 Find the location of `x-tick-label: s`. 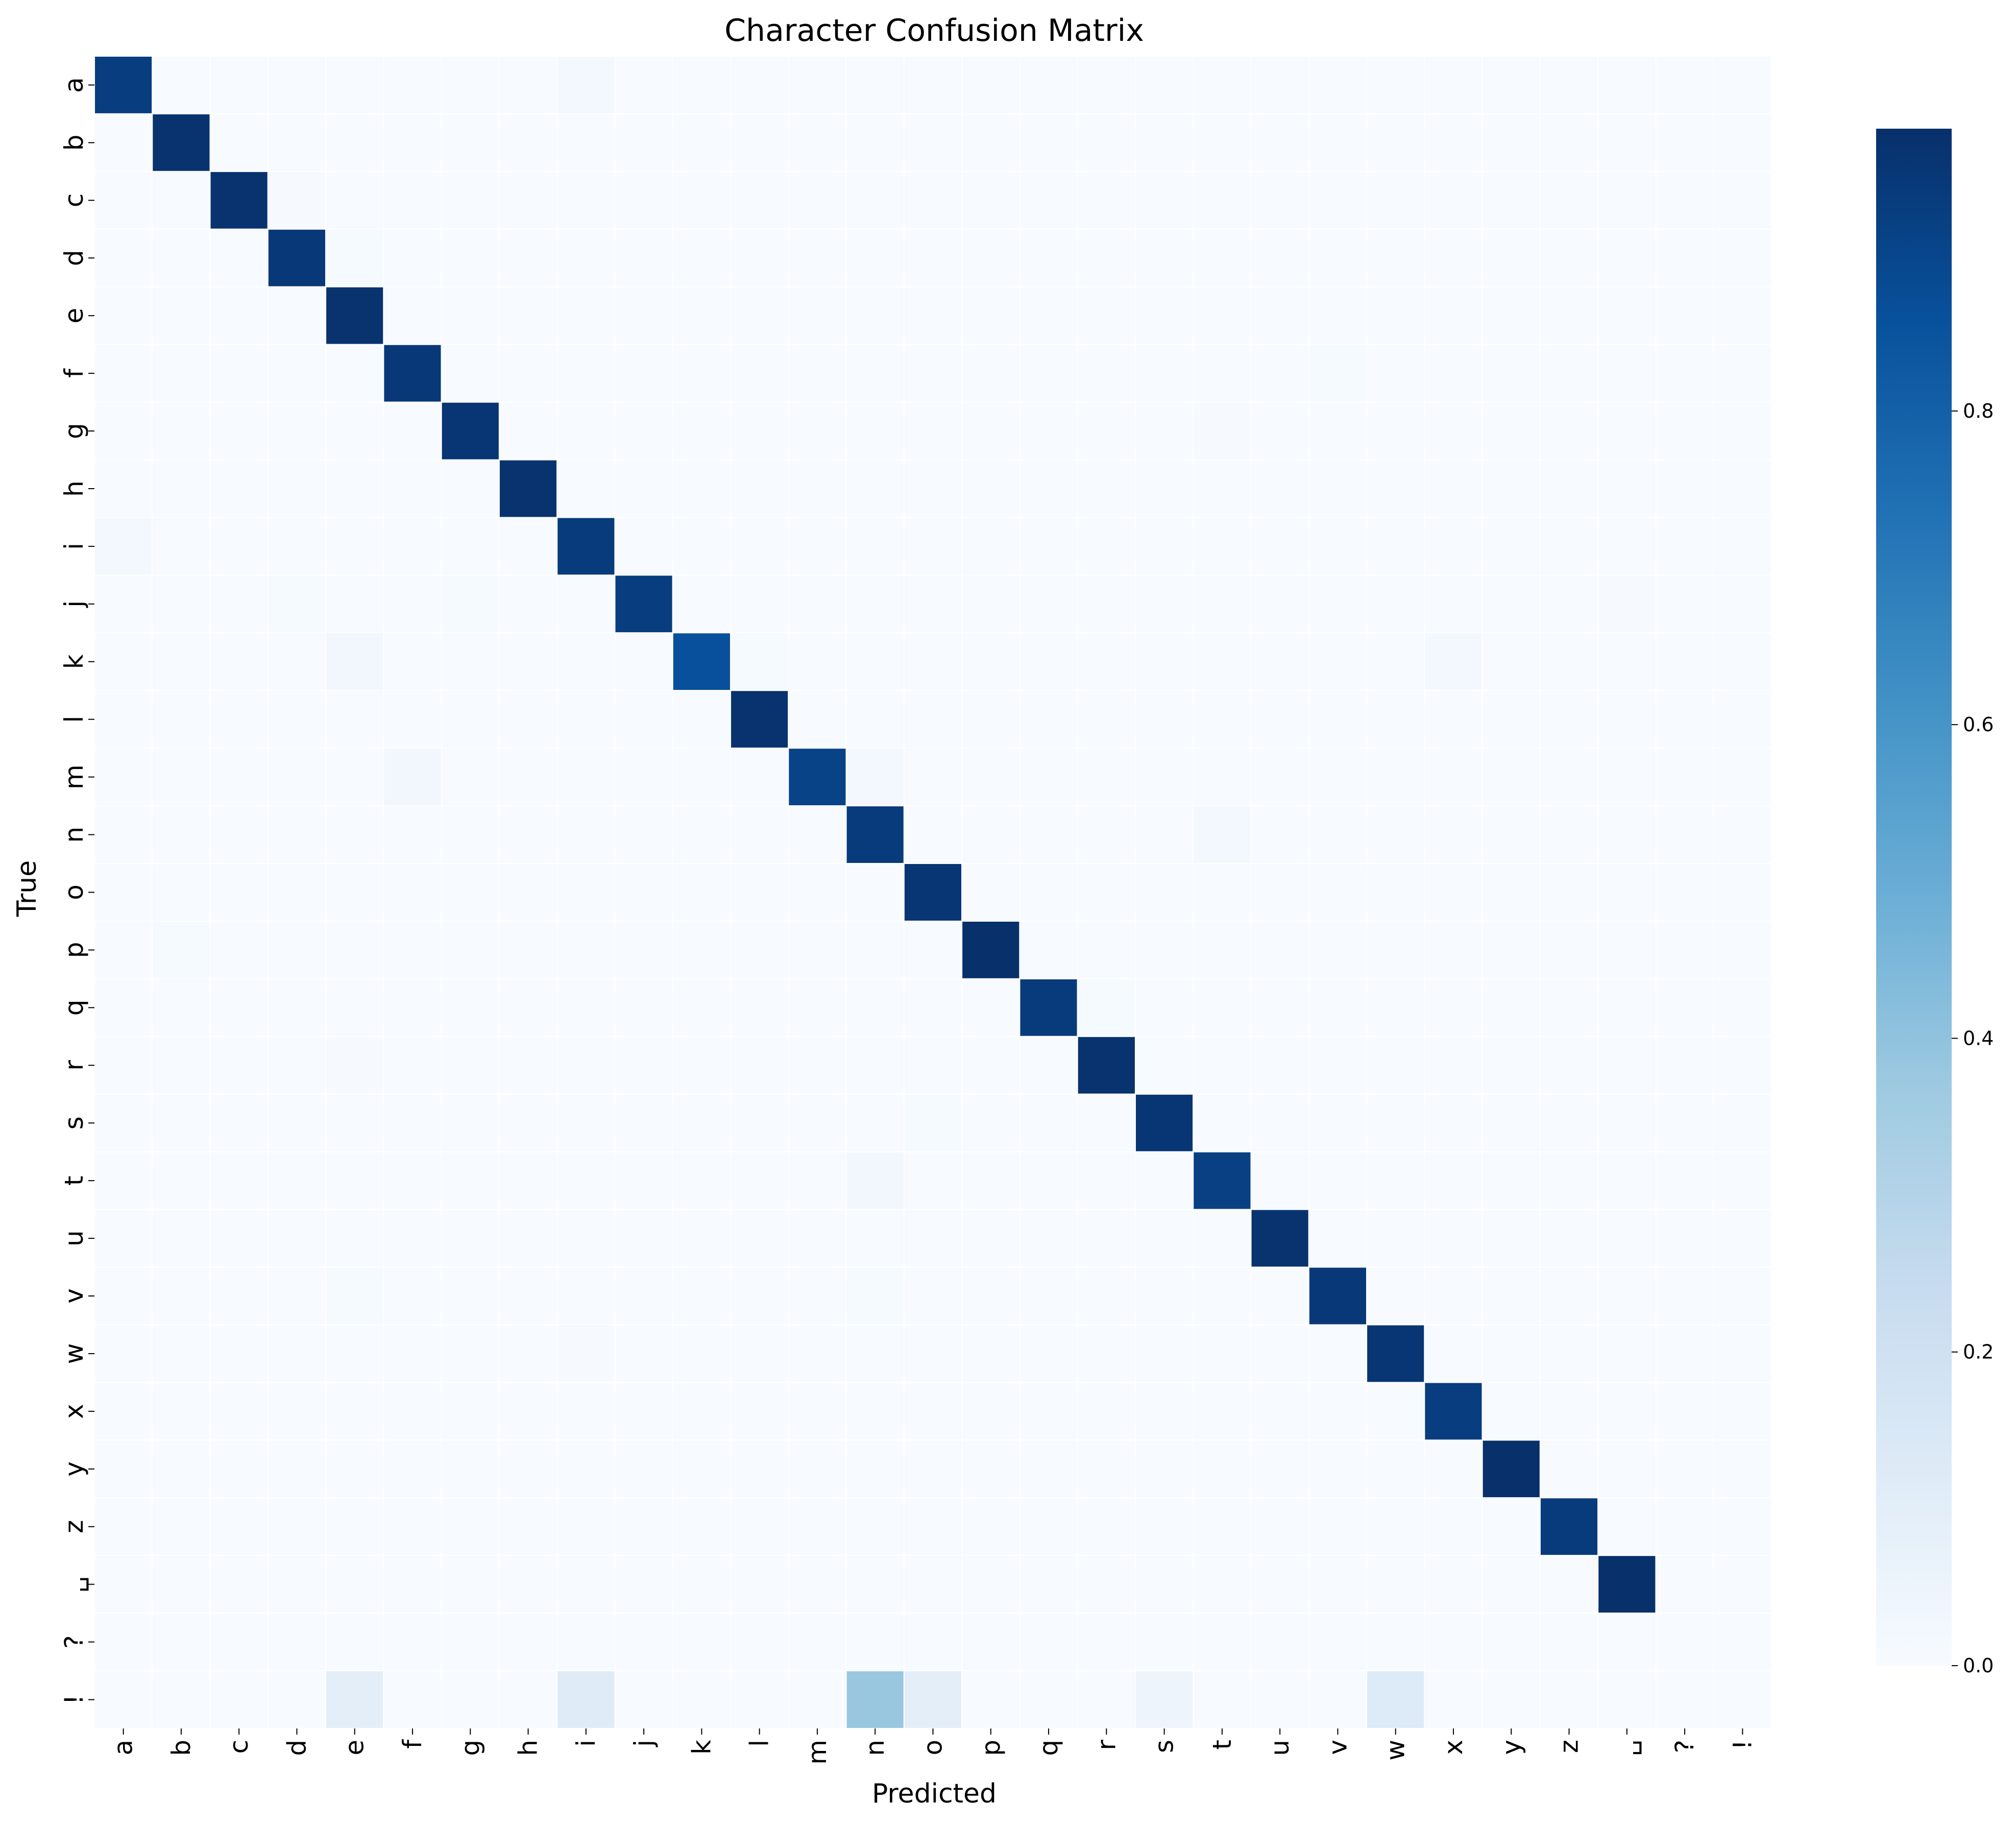

x-tick-label: s is located at coordinates (1164, 1747).